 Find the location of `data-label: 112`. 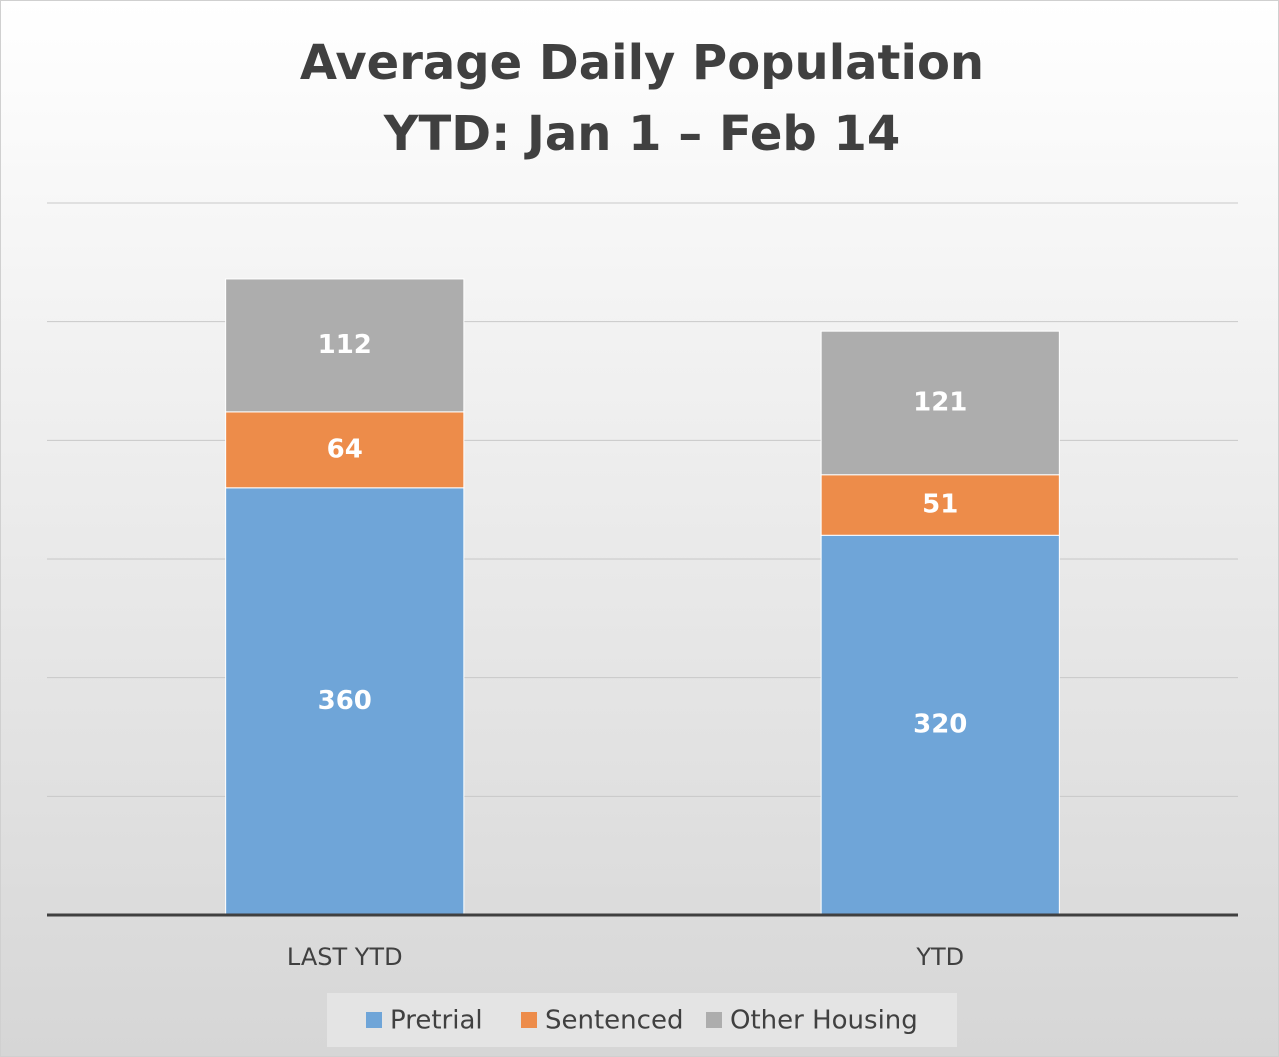

data-label: 112 is located at coordinates (345, 345).